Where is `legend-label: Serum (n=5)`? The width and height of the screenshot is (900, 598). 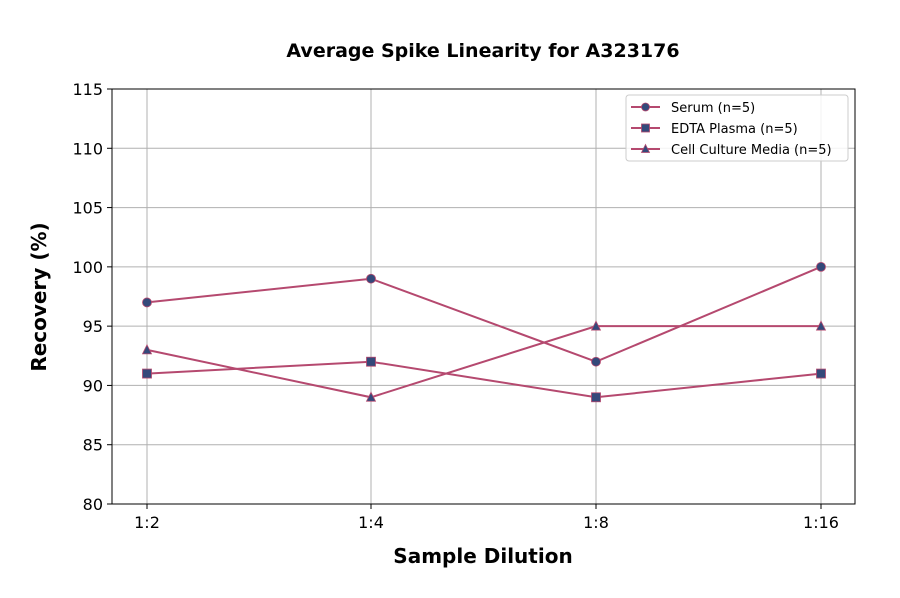
legend-label: Serum (n=5) is located at coordinates (713, 108).